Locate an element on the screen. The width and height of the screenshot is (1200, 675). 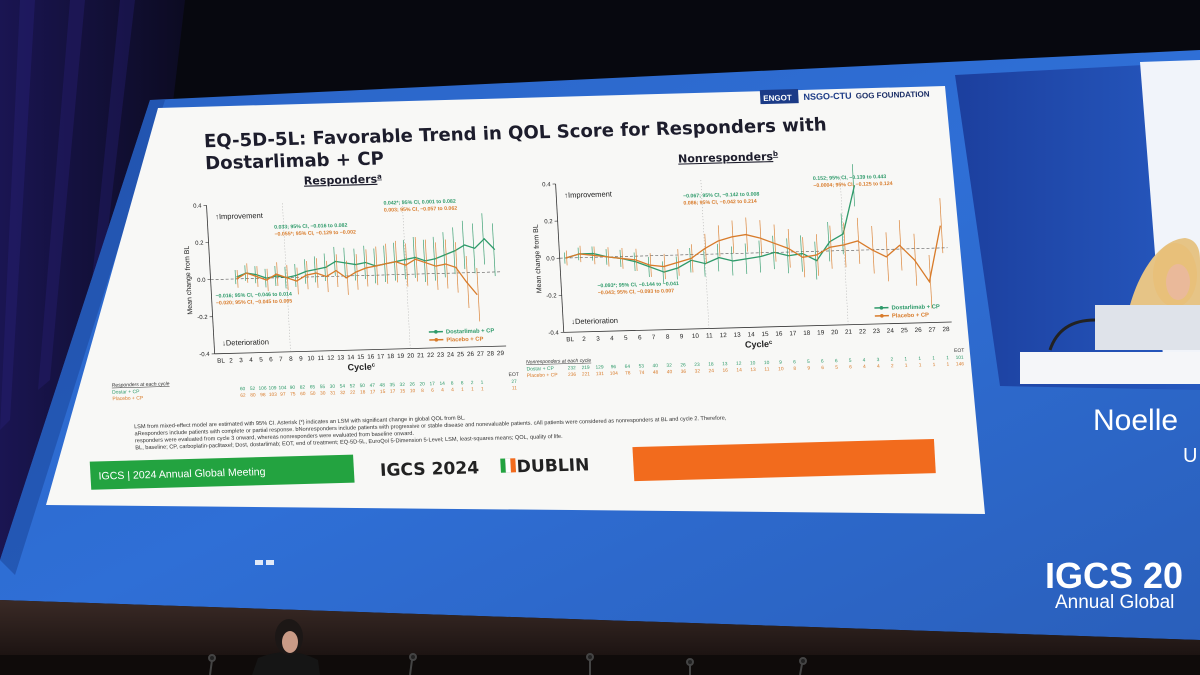
at-risk-eot-value: 146 is located at coordinates (960, 364).